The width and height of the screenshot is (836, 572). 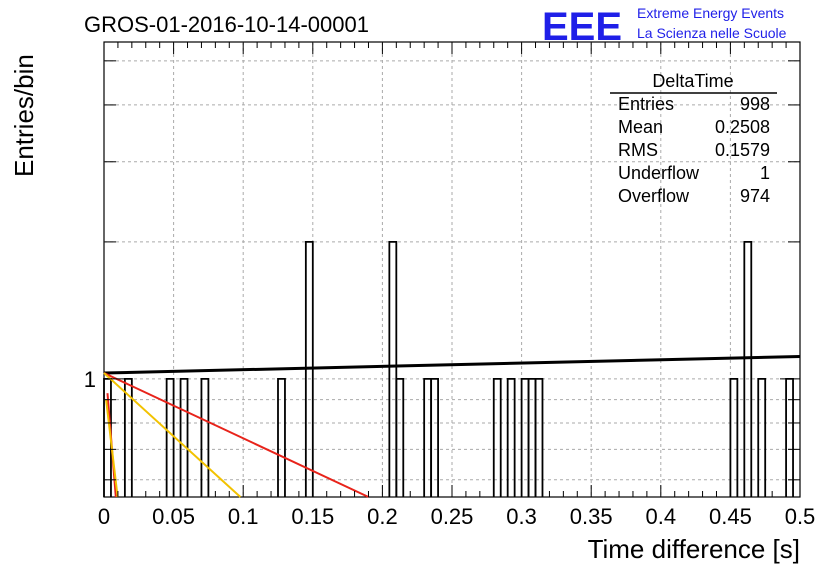 I want to click on stats-row-label: Entries, so click(x=646, y=104).